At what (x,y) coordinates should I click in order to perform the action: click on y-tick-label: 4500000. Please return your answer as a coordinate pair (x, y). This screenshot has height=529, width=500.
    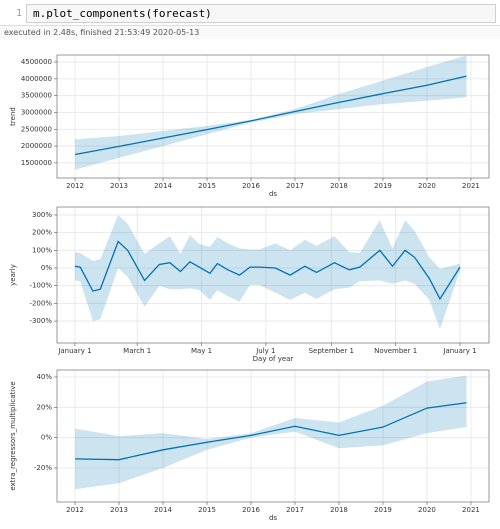
    Looking at the image, I should click on (36, 62).